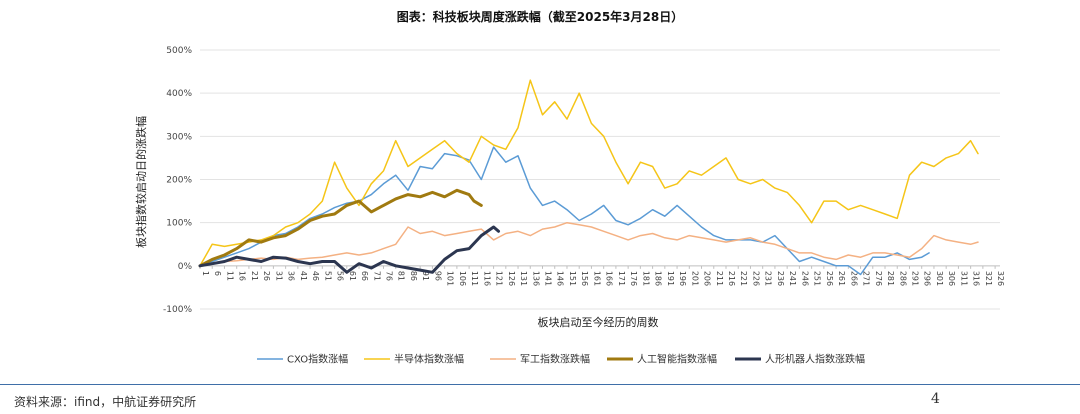  Describe the element at coordinates (598, 322) in the screenshot. I see `x-axis-label: 板块启动至今经历的周数` at that location.